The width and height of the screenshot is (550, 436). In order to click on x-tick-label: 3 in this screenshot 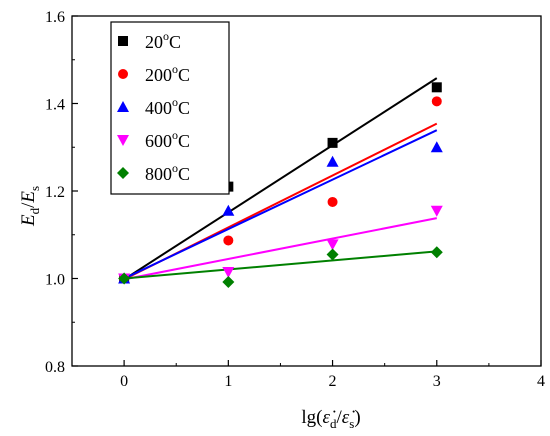, I will do `click(437, 381)`.